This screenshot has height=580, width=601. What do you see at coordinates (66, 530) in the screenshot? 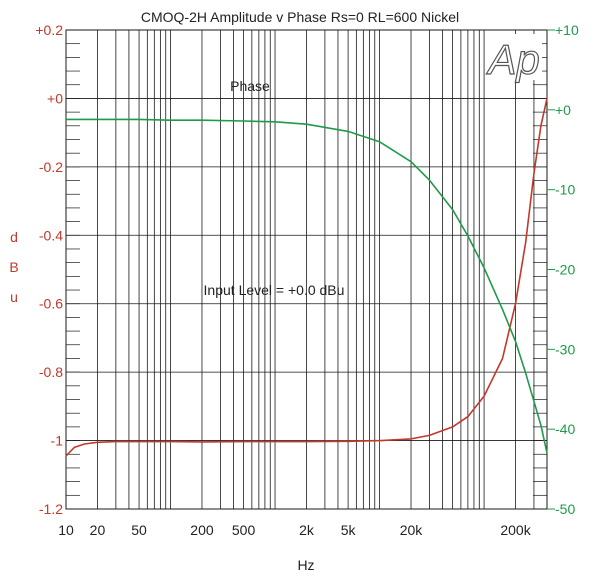
I see `x-tick-label: 10` at bounding box center [66, 530].